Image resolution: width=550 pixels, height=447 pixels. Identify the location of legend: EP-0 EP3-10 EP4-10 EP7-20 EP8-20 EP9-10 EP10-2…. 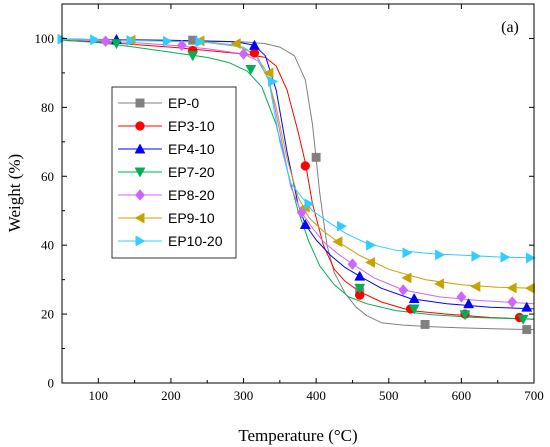
(174, 172).